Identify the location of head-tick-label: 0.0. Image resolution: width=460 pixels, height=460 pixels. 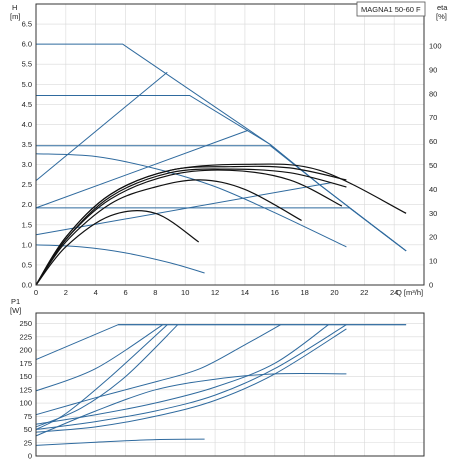
(27, 285).